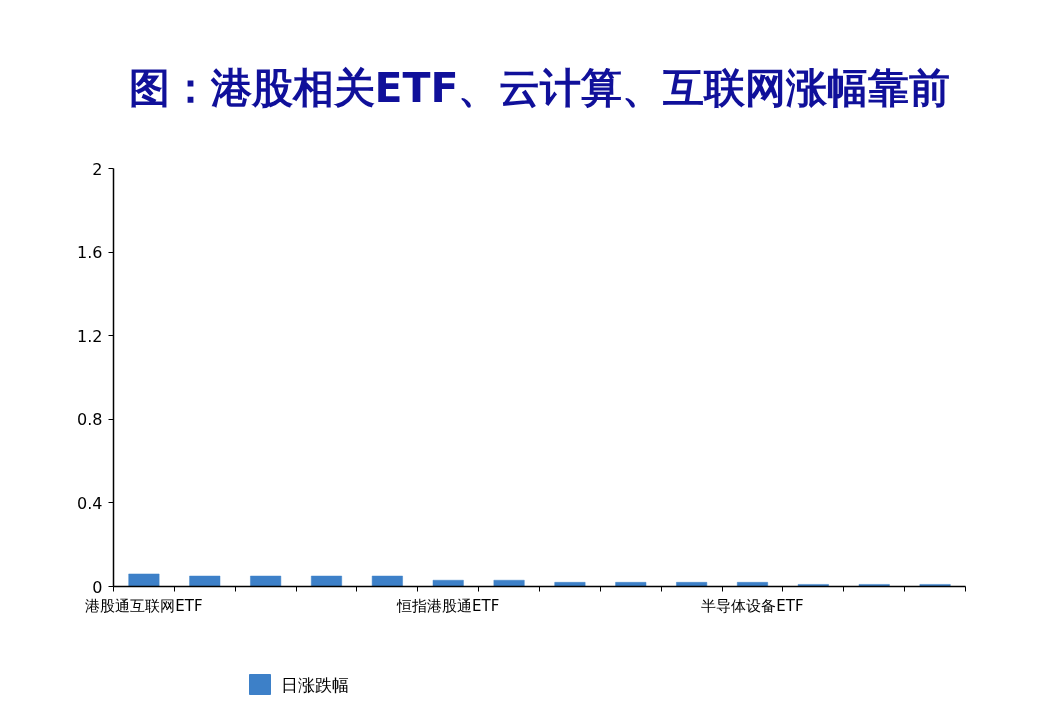 The width and height of the screenshot is (1055, 708). Describe the element at coordinates (97, 169) in the screenshot. I see `y-tick-label: 2` at that location.